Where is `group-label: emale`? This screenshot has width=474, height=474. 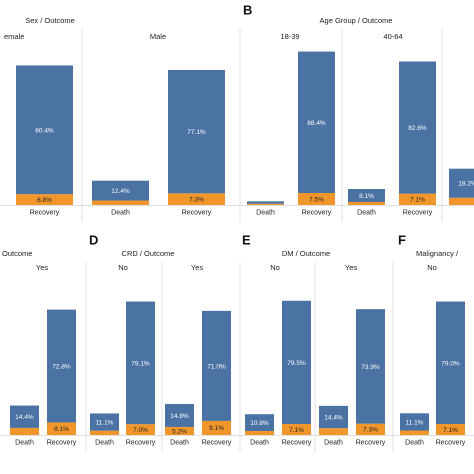 group-label: emale is located at coordinates (14, 36).